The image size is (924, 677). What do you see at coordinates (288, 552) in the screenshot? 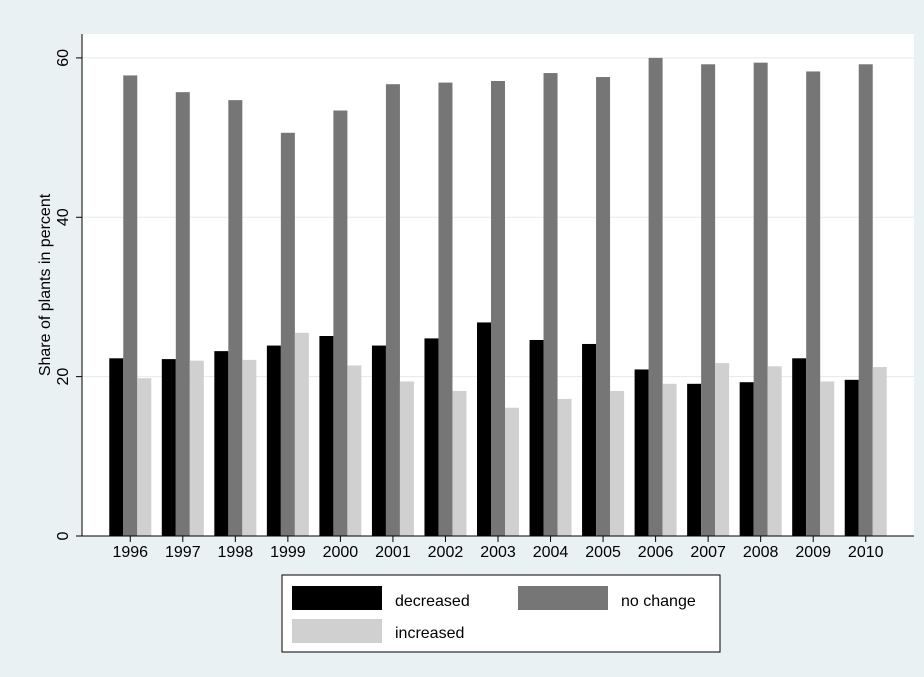
I see `x-tick-label: 1999` at bounding box center [288, 552].